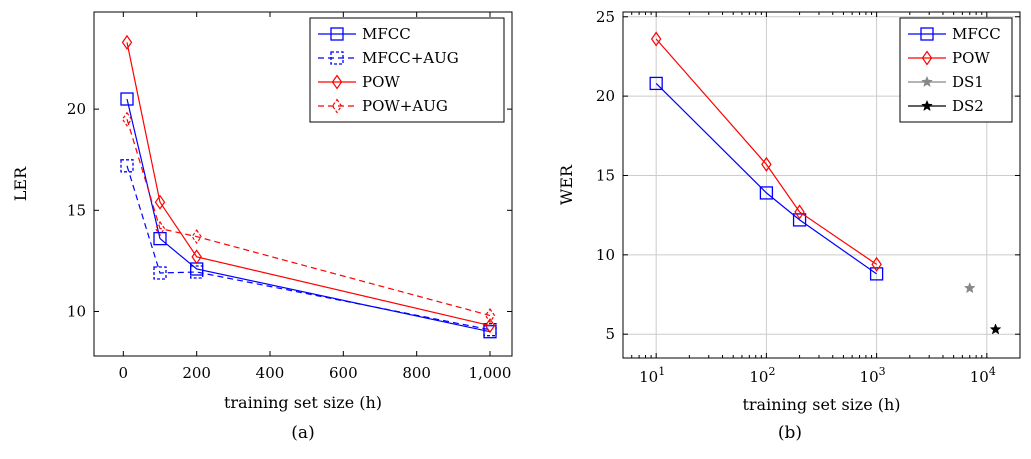 The image size is (1031, 459). What do you see at coordinates (405, 106) in the screenshot?
I see `legend-label: POW+AUG` at bounding box center [405, 106].